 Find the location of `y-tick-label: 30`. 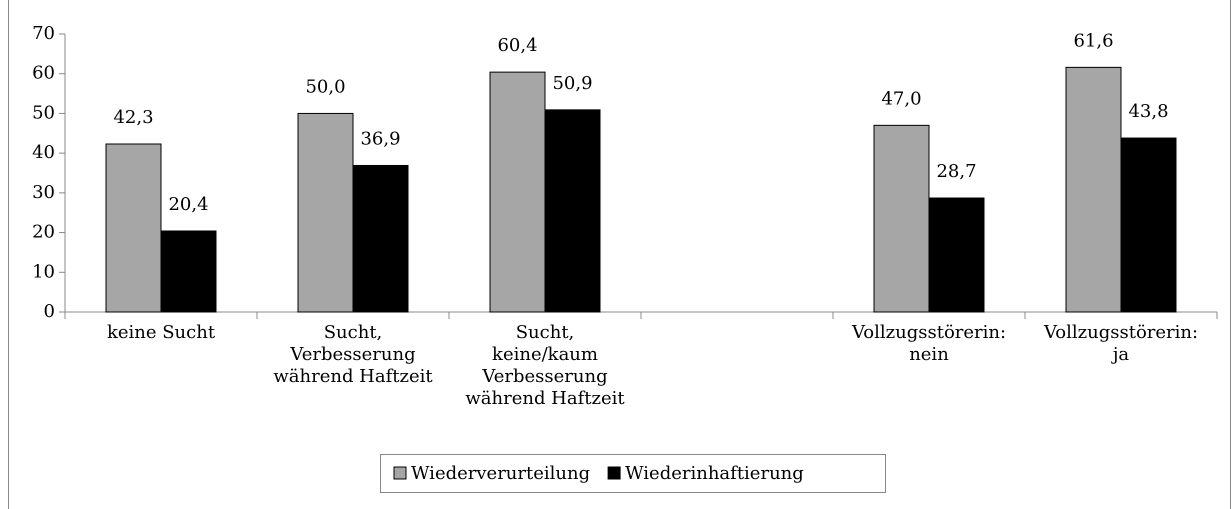

y-tick-label: 30 is located at coordinates (43, 192).